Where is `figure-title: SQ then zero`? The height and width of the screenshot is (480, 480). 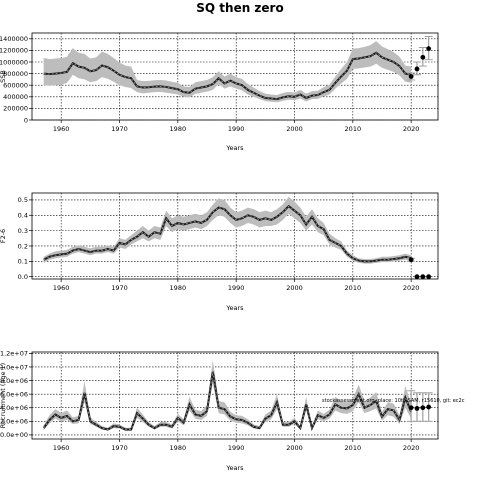
figure-title: SQ then zero is located at coordinates (239, 8).